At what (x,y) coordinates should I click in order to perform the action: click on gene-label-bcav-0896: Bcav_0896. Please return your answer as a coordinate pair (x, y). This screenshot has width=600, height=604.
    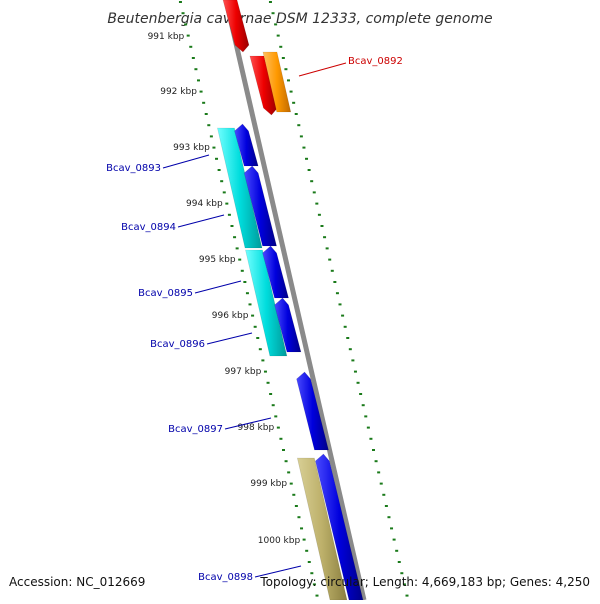
    Looking at the image, I should click on (177, 344).